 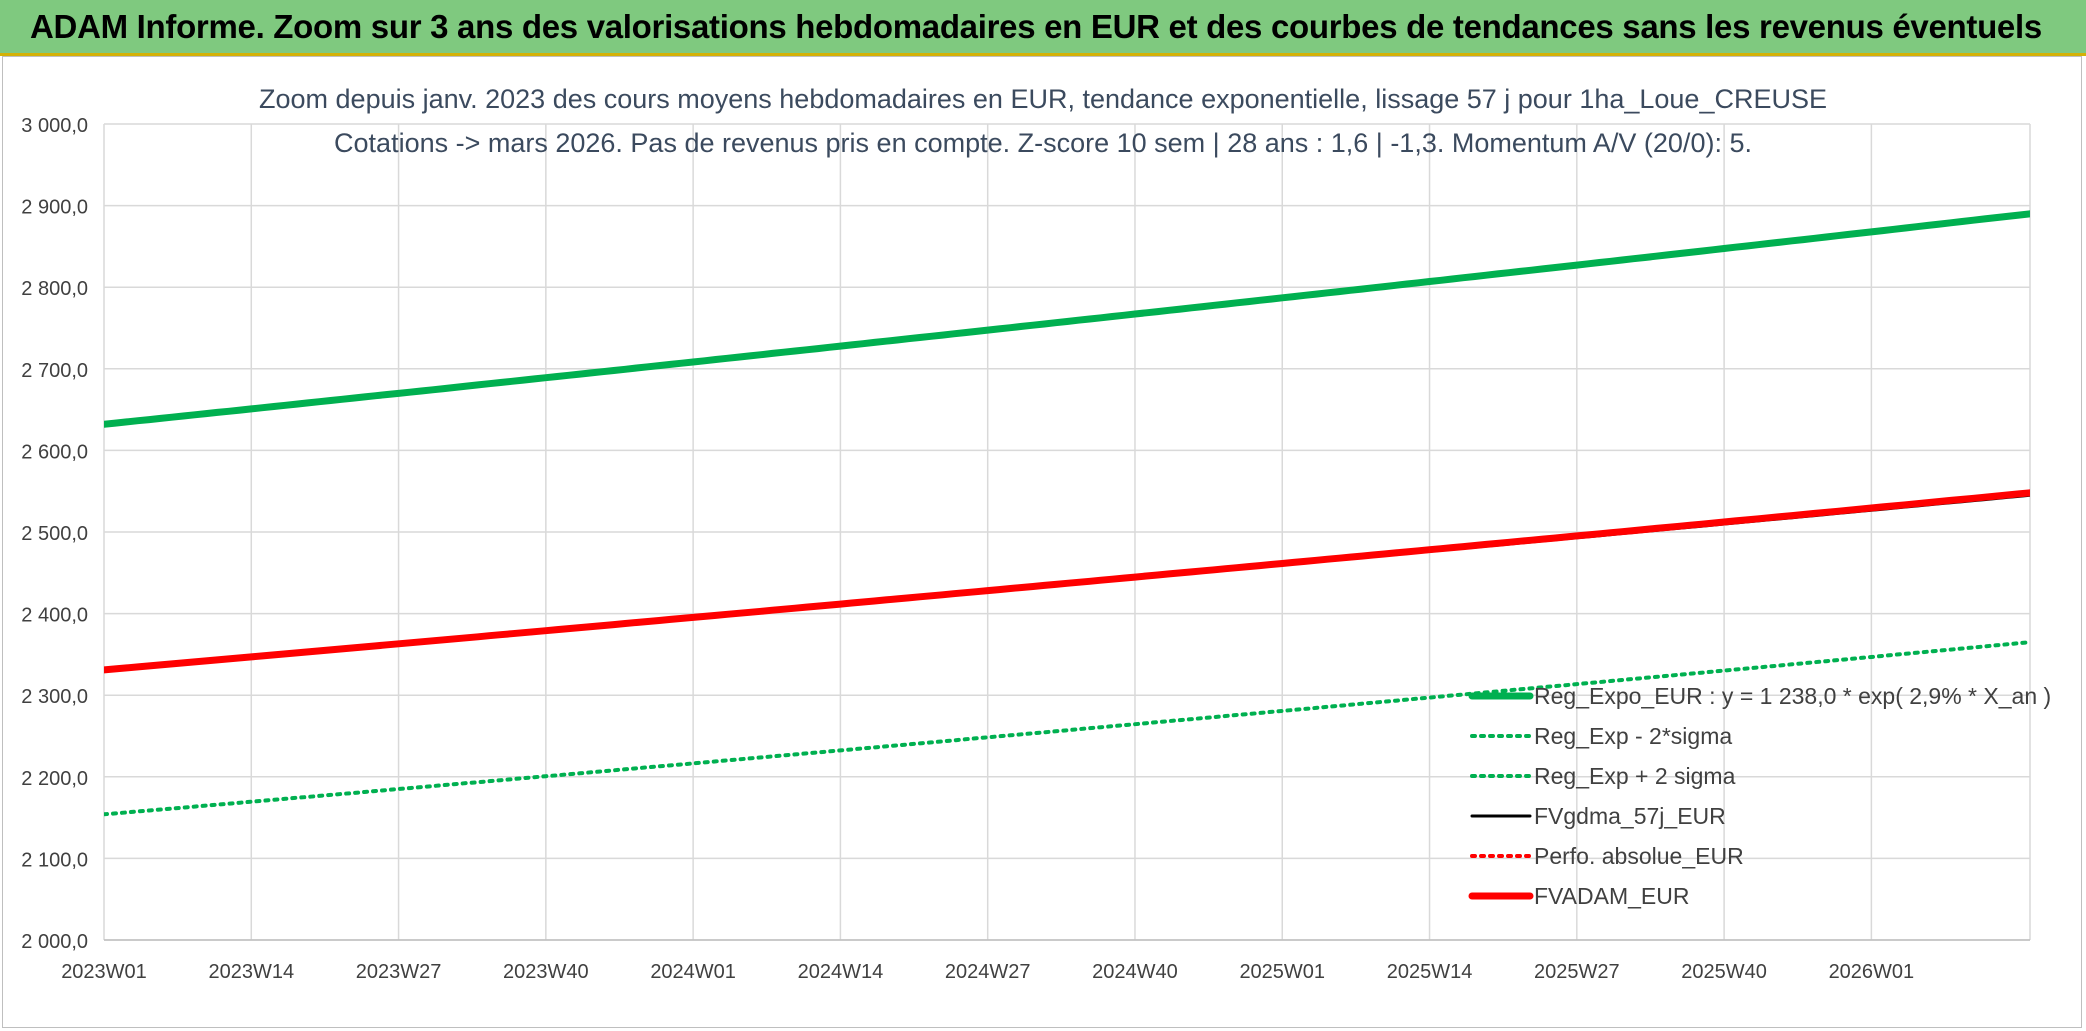 What do you see at coordinates (1630, 816) in the screenshot?
I see `legend-label: FVgdma_57j_EUR` at bounding box center [1630, 816].